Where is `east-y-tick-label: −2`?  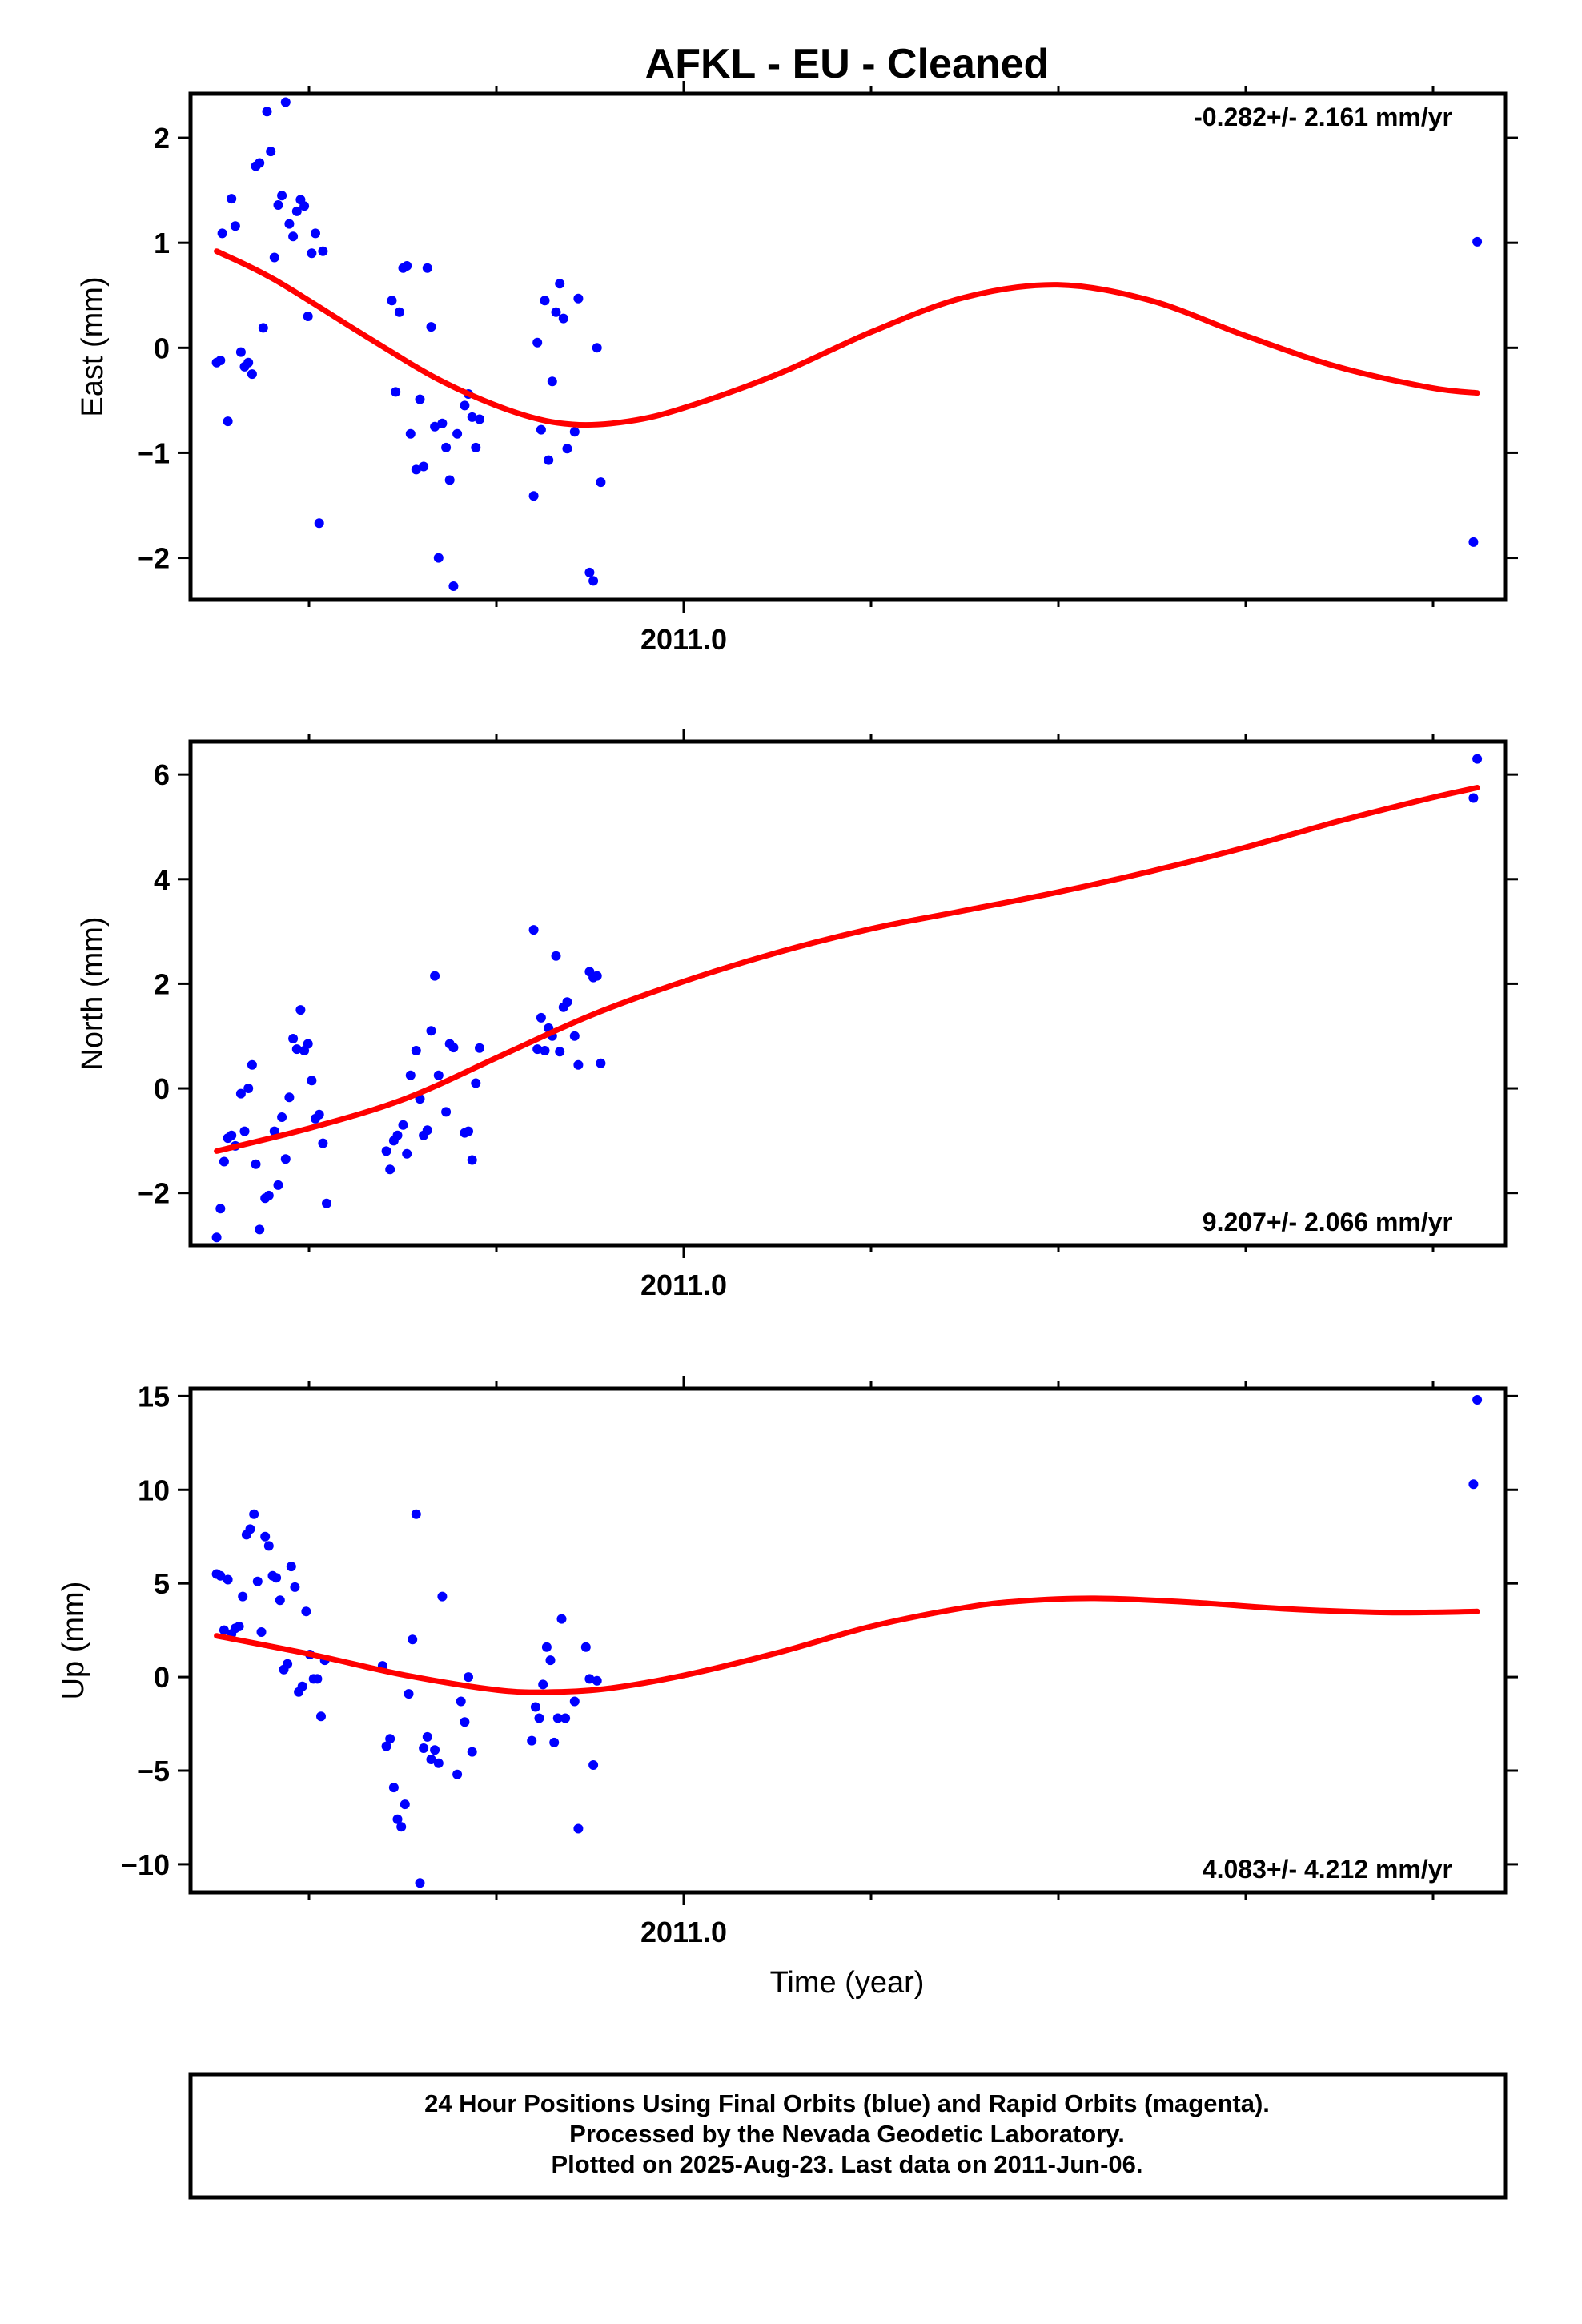
east-y-tick-label: −2 is located at coordinates (154, 558).